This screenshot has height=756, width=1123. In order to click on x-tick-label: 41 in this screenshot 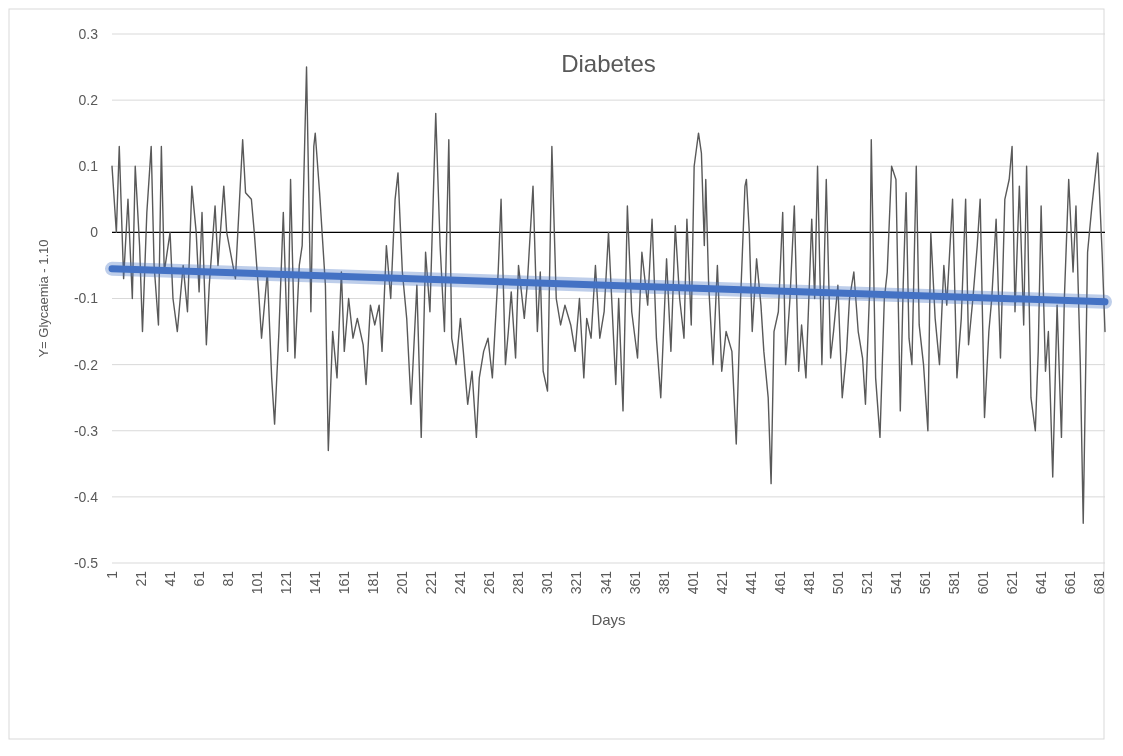, I will do `click(169, 578)`.